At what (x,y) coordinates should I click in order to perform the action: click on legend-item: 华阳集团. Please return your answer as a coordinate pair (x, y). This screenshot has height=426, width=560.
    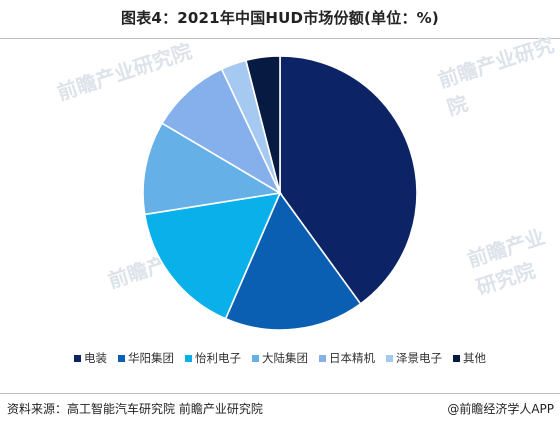
    Looking at the image, I should click on (146, 358).